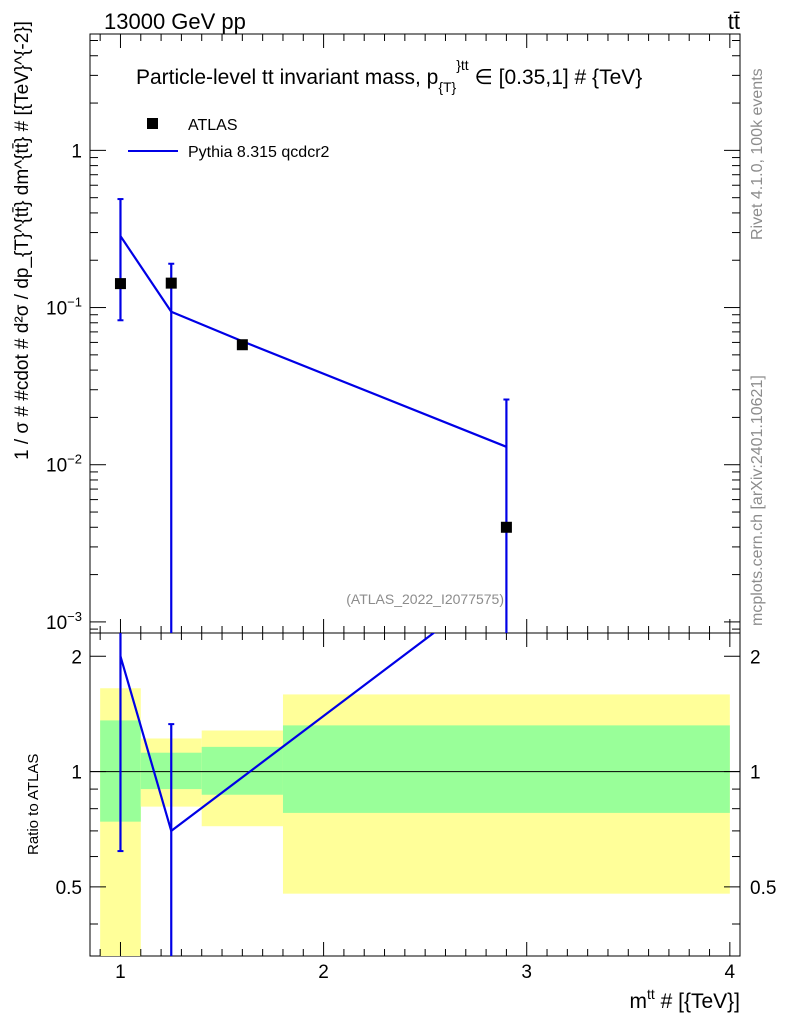 This screenshot has width=786, height=1024. What do you see at coordinates (734, 21) in the screenshot?
I see `header-right: tt̄` at bounding box center [734, 21].